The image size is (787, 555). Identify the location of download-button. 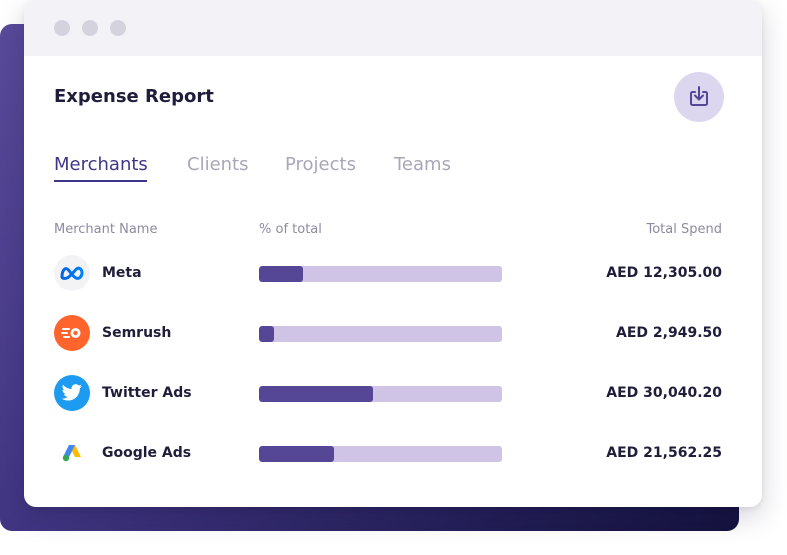
(699, 97).